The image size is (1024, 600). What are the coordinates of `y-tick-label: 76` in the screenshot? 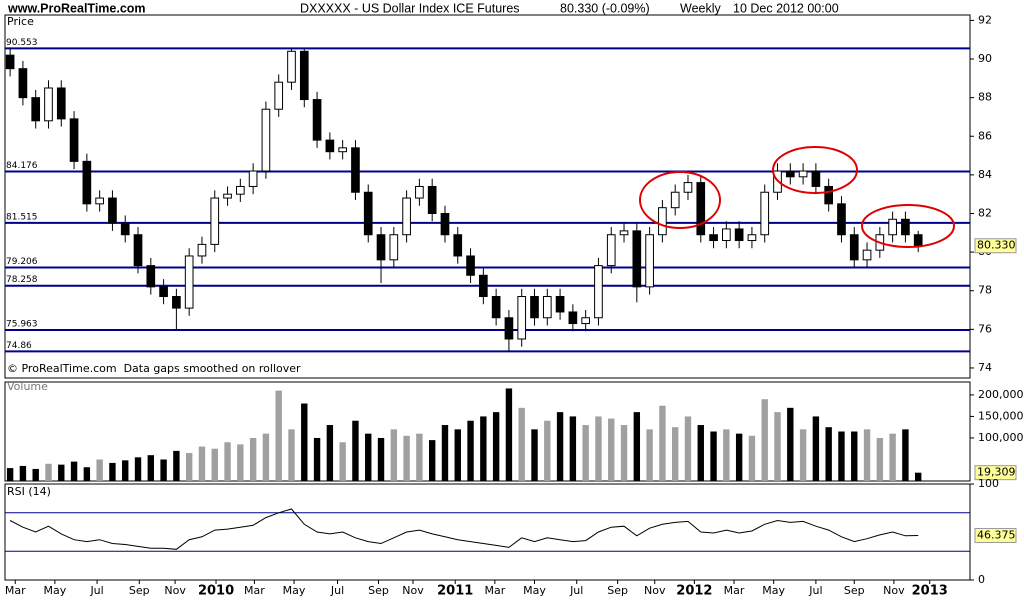 It's located at (985, 328).